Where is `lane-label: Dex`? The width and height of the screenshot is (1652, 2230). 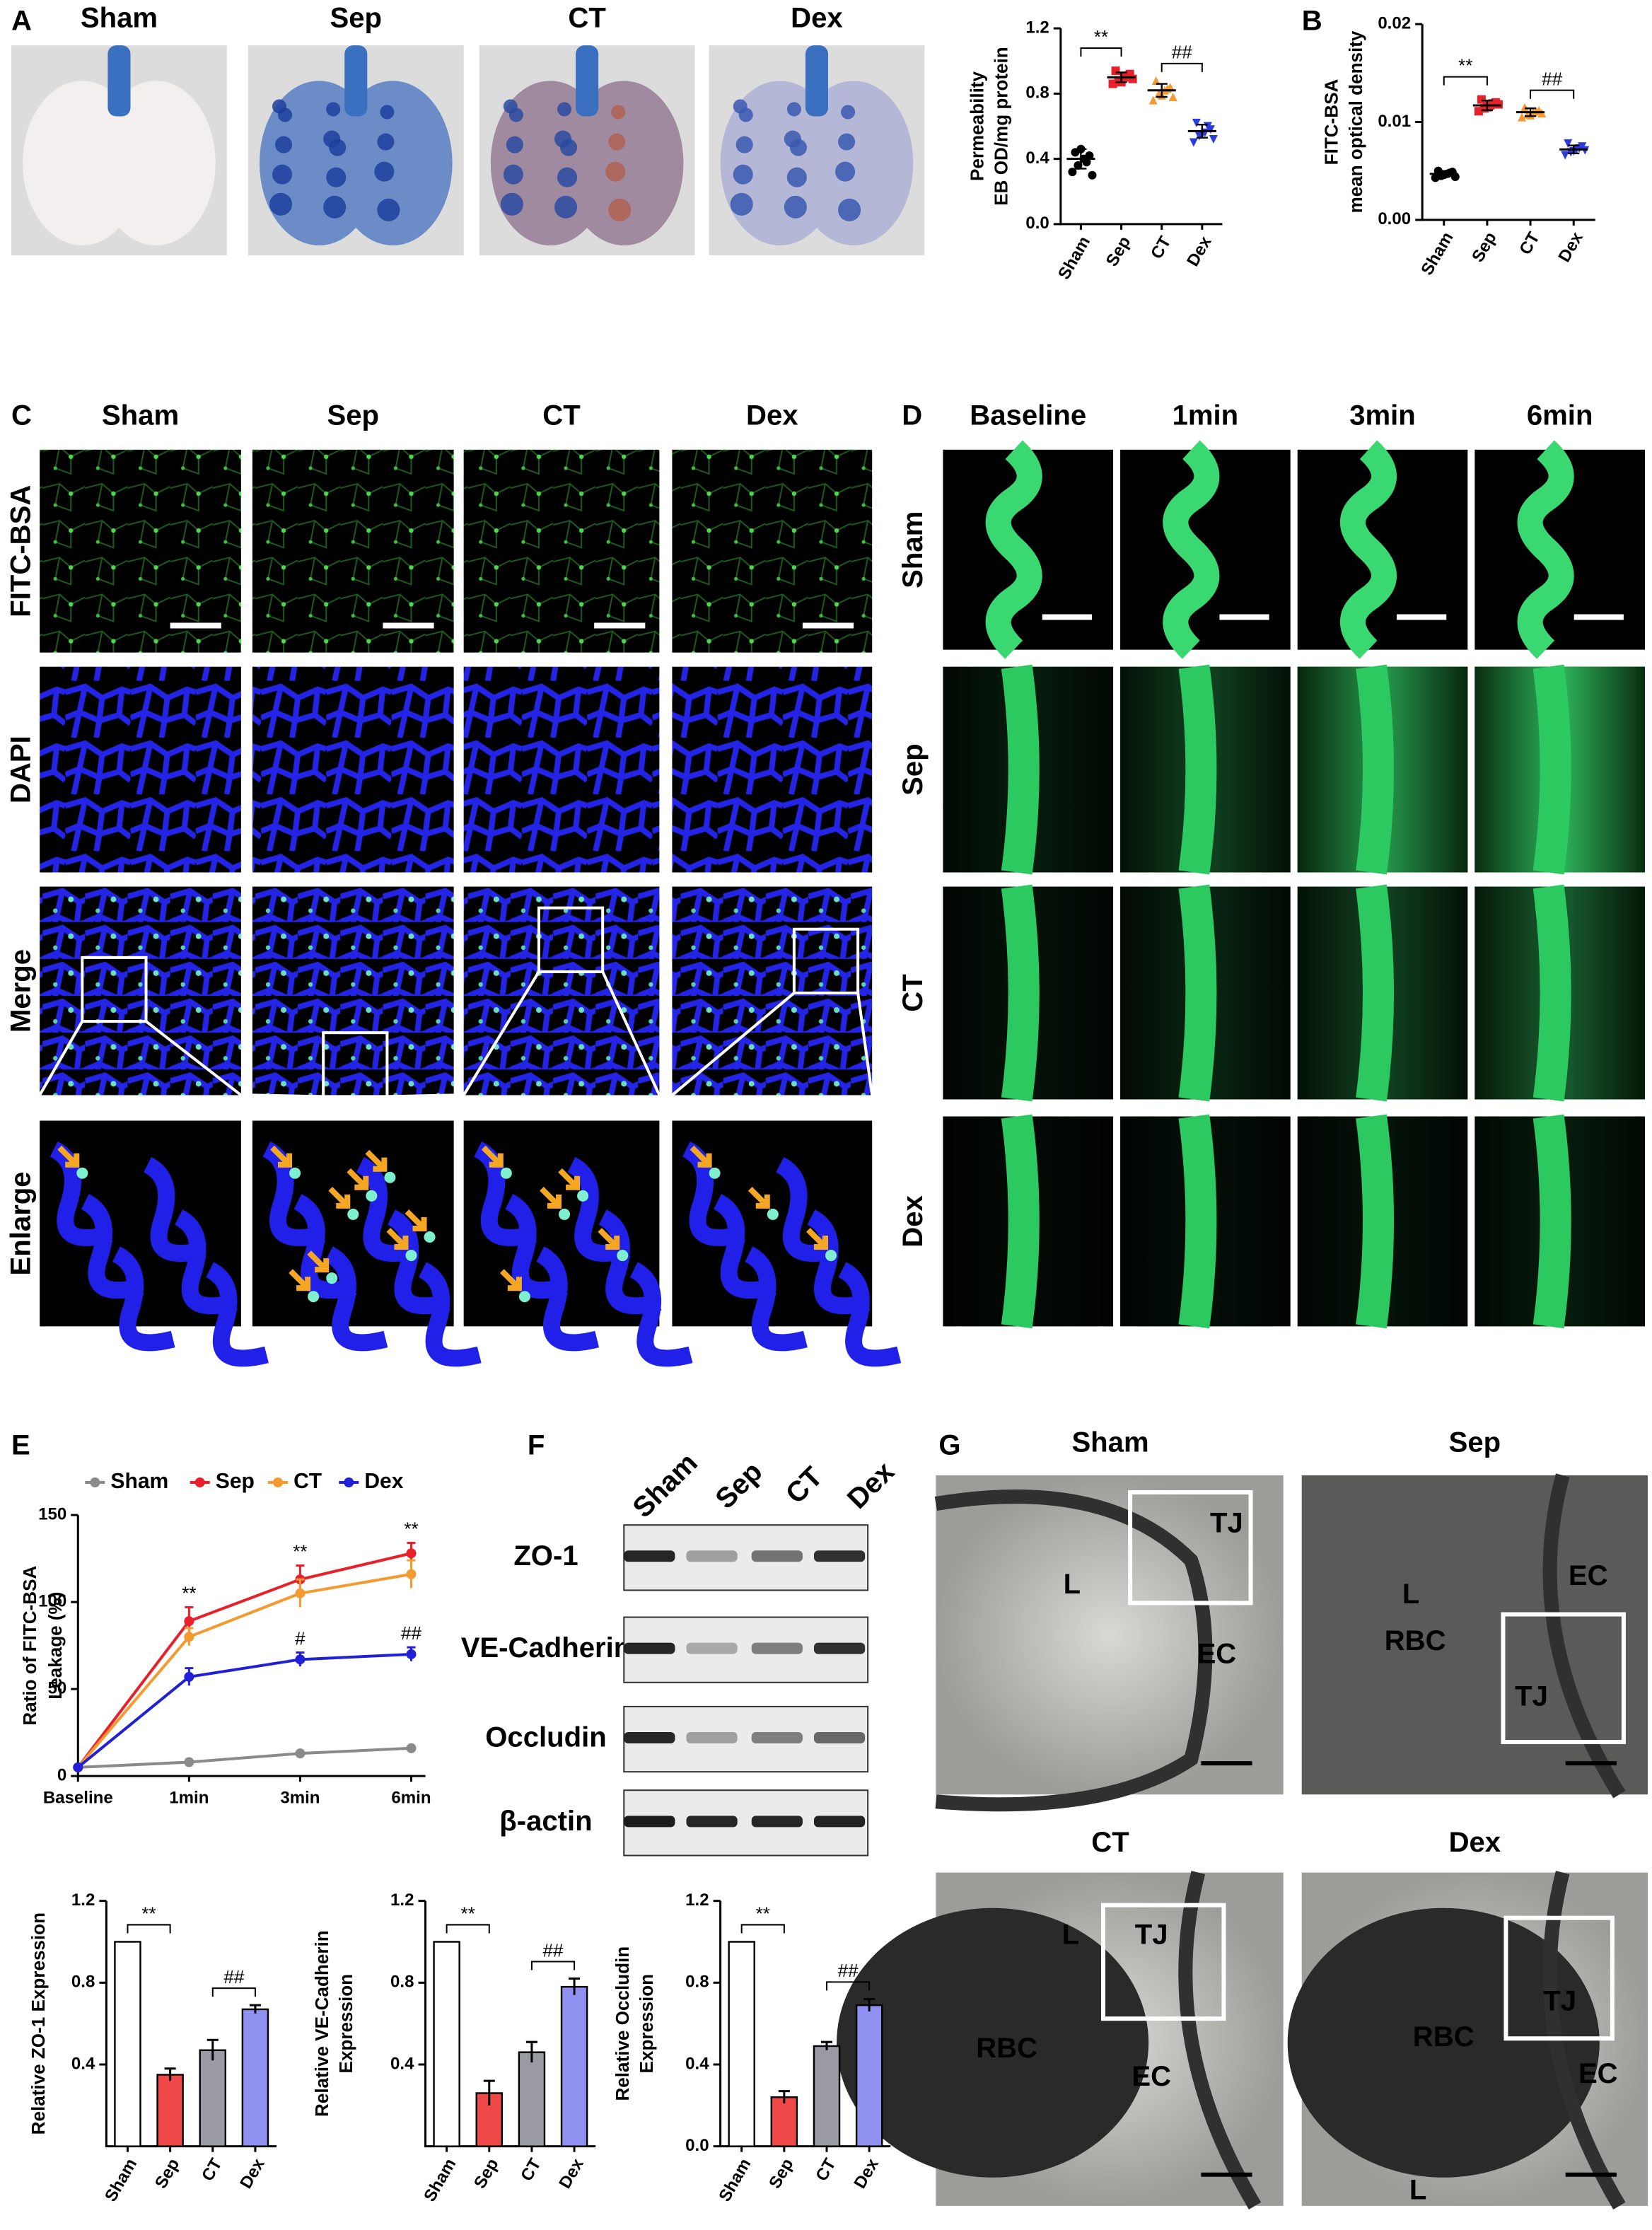
lane-label: Dex is located at coordinates (871, 1486).